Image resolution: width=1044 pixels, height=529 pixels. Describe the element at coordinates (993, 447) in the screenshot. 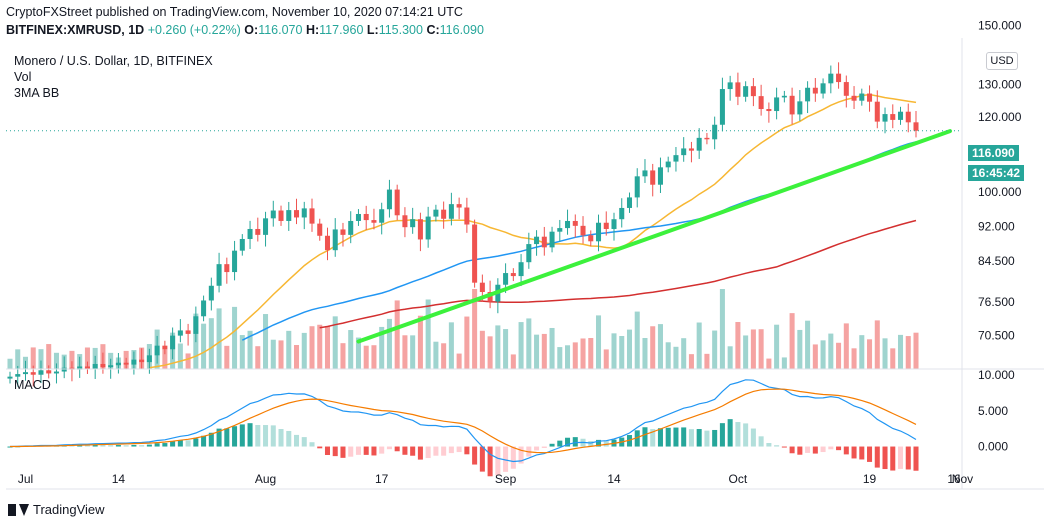

I see `macd-y-tick-label: 0.000` at that location.